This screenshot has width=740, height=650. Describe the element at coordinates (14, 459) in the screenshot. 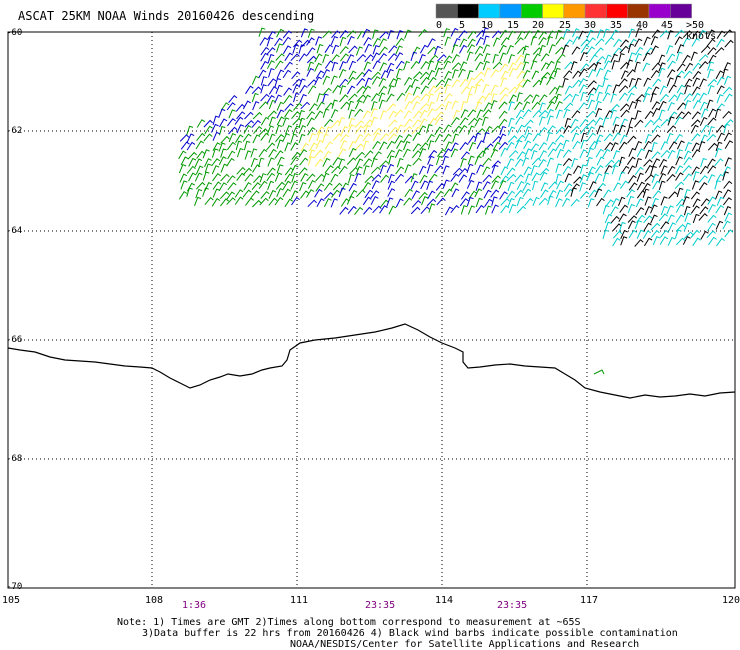

I see `lat-label-68: -68` at that location.